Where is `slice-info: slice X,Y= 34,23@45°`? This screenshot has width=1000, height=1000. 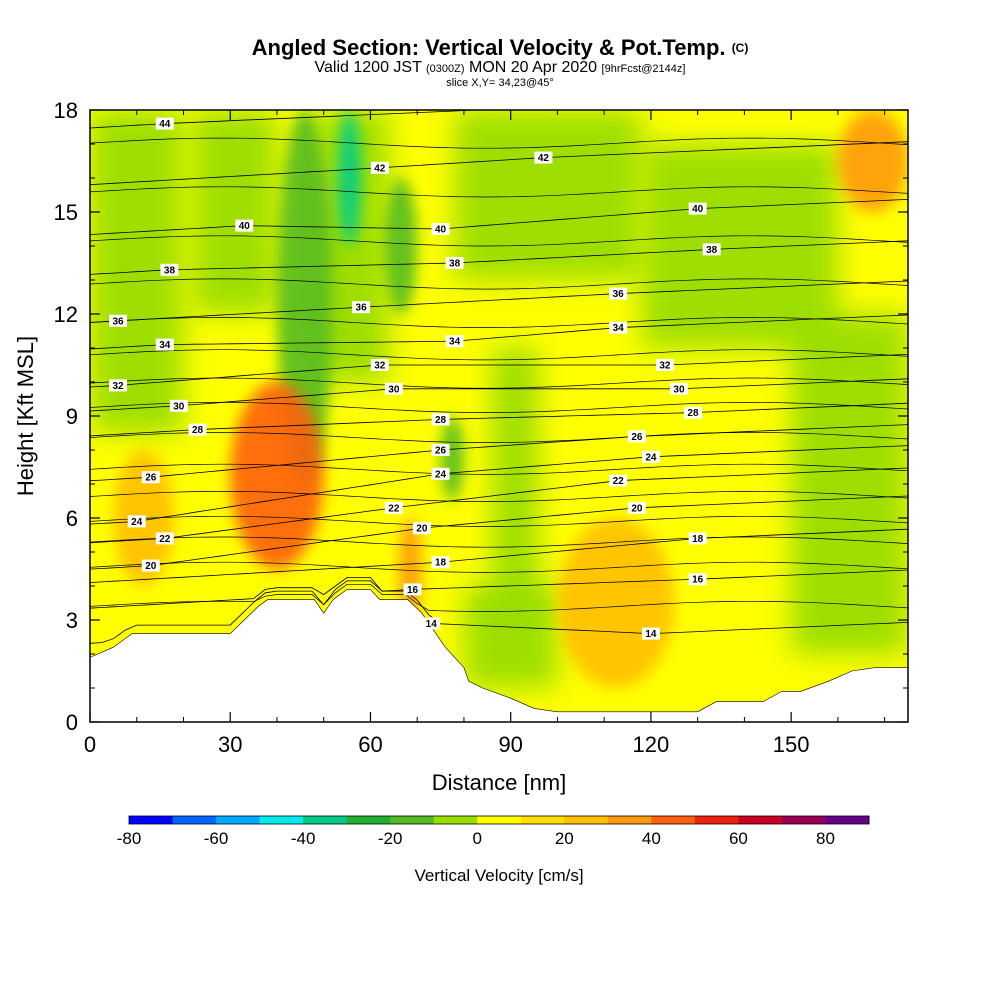 slice-info: slice X,Y= 34,23@45° is located at coordinates (500, 83).